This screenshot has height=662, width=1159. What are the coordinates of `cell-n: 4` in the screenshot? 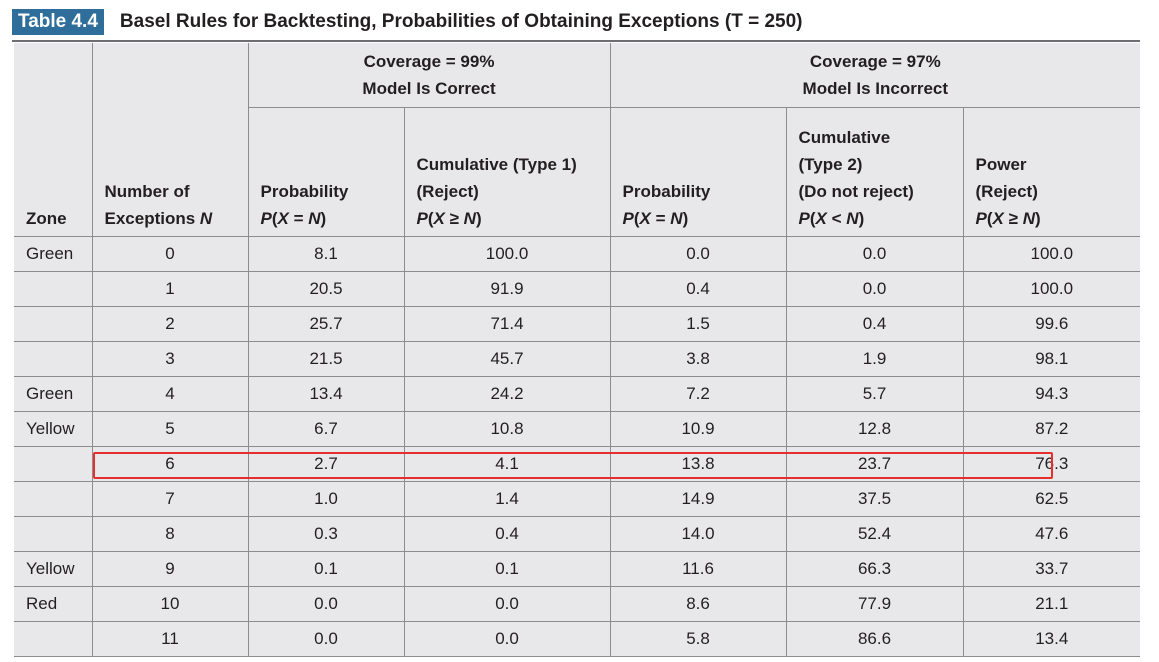 It's located at (170, 394).